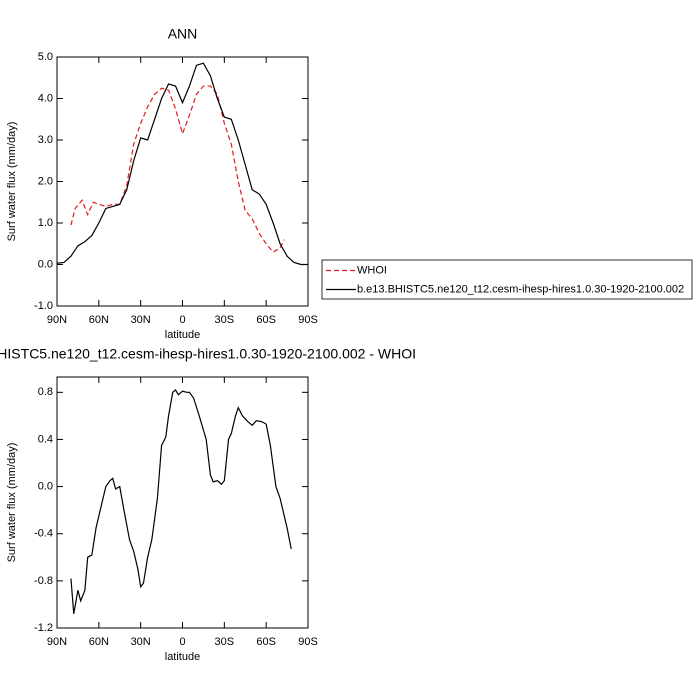 This screenshot has height=700, width=700. Describe the element at coordinates (45, 223) in the screenshot. I see `y-tick-label: 1.0` at that location.